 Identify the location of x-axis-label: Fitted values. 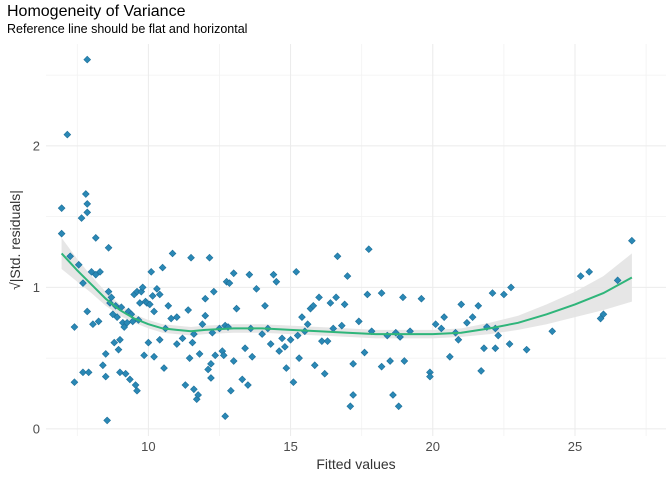
(355, 464).